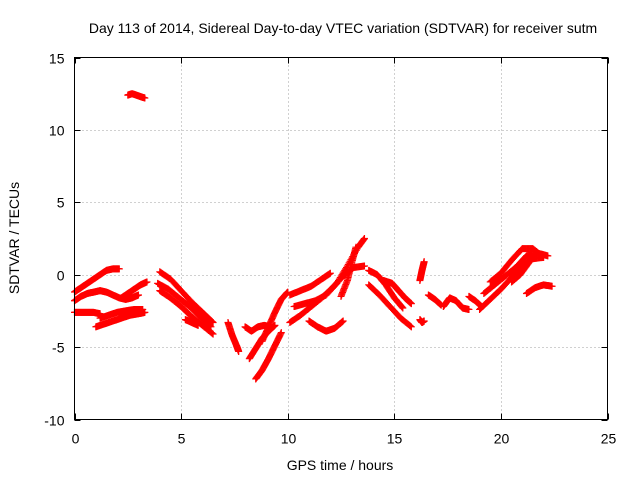  Describe the element at coordinates (61, 276) in the screenshot. I see `y-tick-label: 0` at that location.